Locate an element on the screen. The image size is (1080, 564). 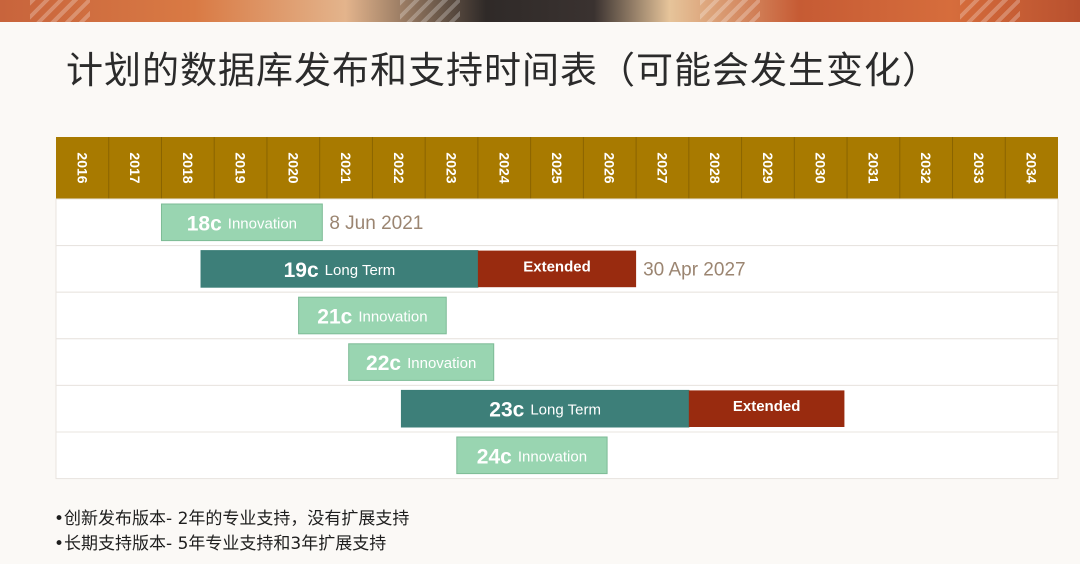
release-bar-18c is located at coordinates (241, 222).